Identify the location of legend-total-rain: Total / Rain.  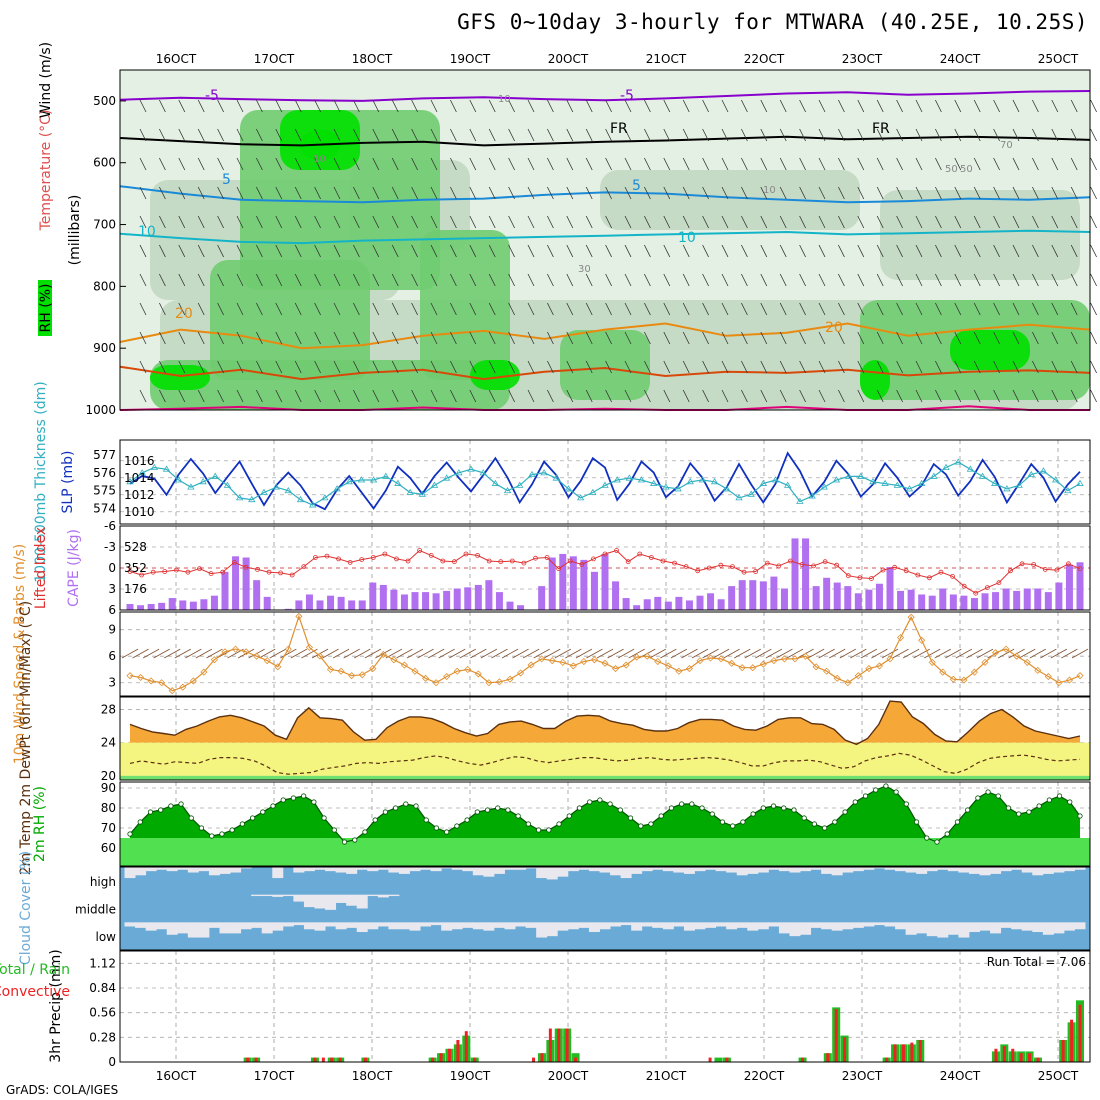
(35, 970).